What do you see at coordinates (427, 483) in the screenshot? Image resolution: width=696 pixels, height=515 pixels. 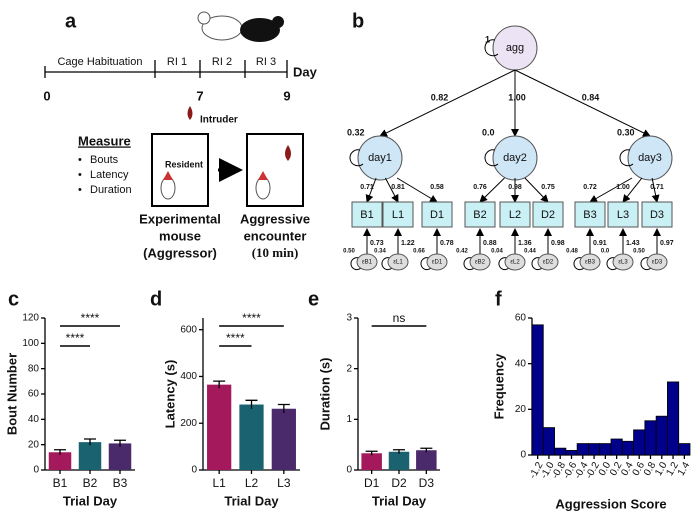 I see `x-tick-label: D3` at bounding box center [427, 483].